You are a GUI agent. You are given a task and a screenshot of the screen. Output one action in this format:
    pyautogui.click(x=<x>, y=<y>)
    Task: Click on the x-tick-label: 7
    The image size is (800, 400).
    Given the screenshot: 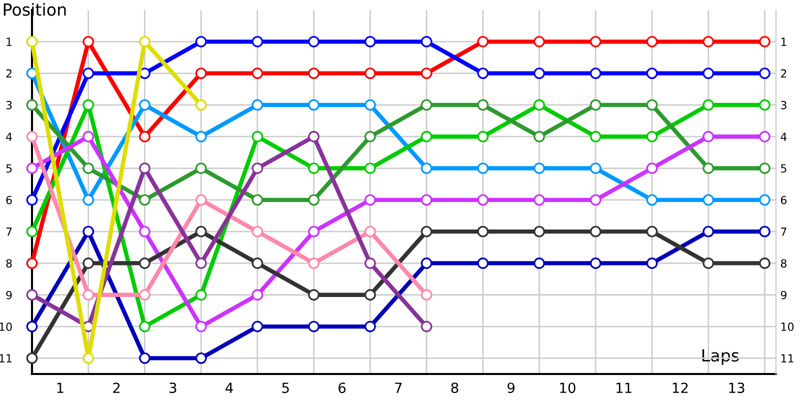 What is the action you would take?
    pyautogui.click(x=398, y=387)
    